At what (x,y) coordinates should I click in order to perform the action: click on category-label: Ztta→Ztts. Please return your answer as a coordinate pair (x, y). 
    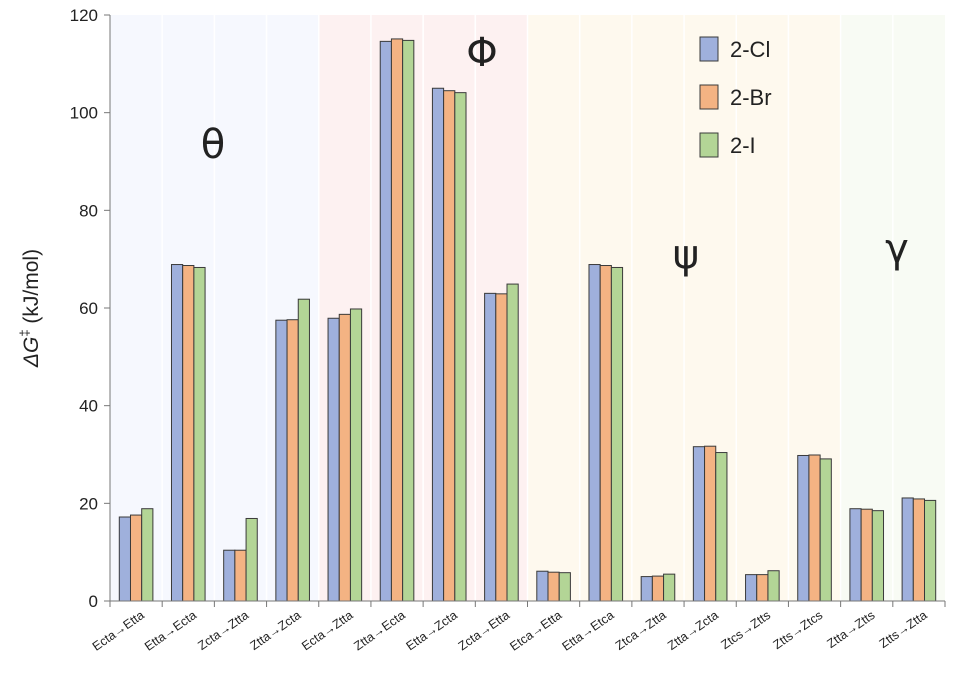
    Looking at the image, I should click on (850, 629).